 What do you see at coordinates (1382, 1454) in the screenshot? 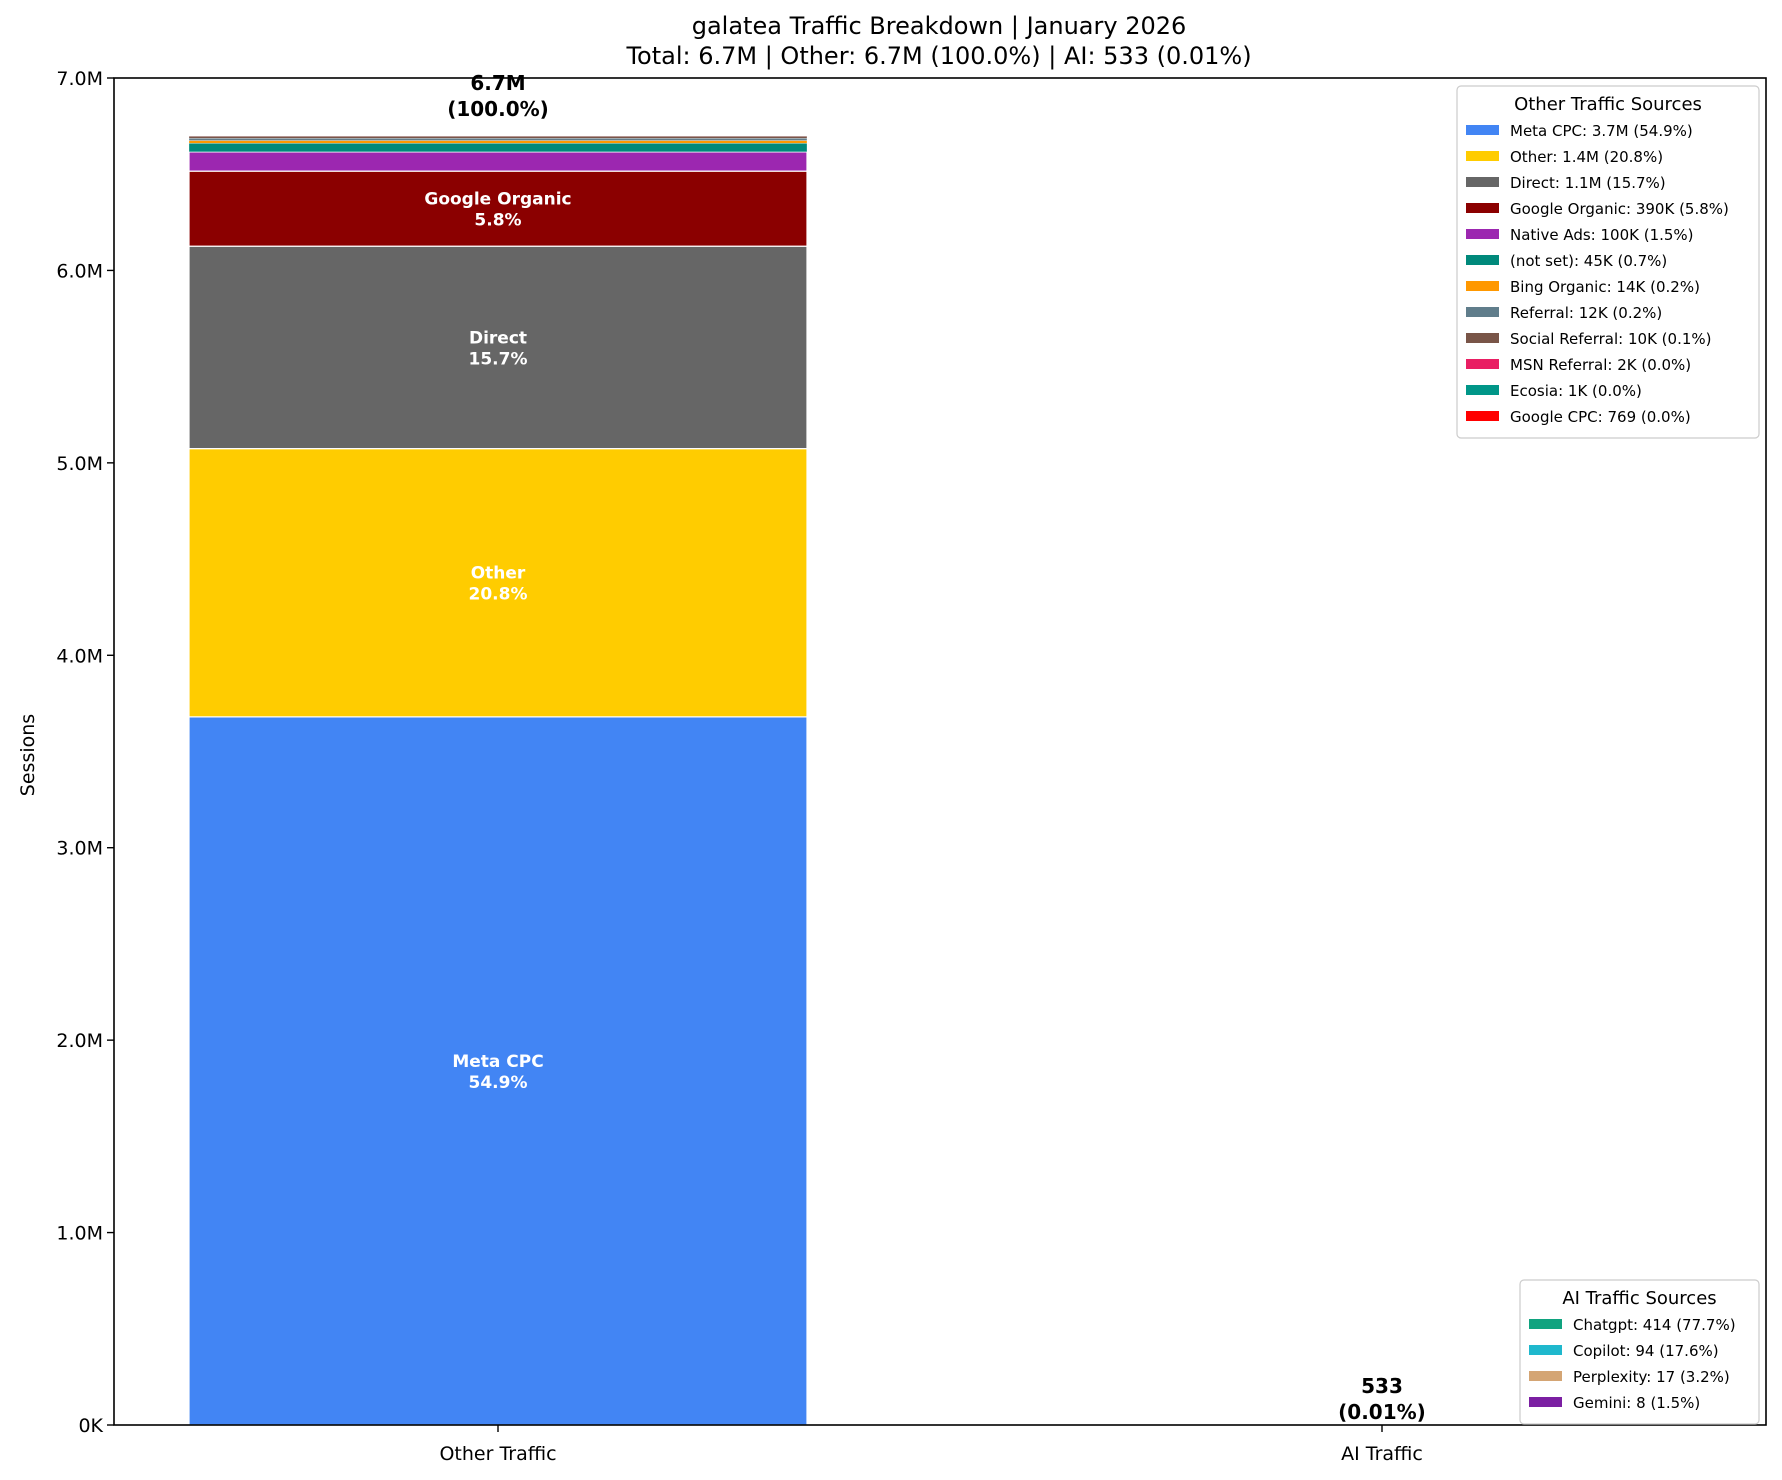
I see `x-tick-label: AI Traffic` at bounding box center [1382, 1454].